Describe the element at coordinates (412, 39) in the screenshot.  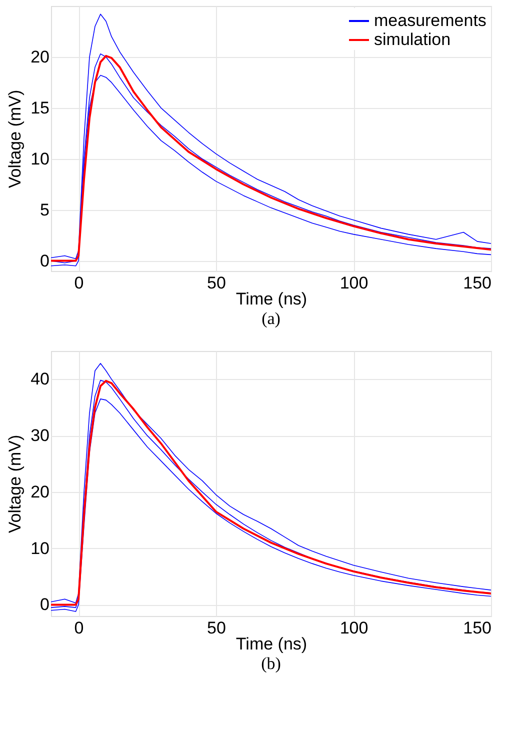
I see `legend-label: simulation` at that location.